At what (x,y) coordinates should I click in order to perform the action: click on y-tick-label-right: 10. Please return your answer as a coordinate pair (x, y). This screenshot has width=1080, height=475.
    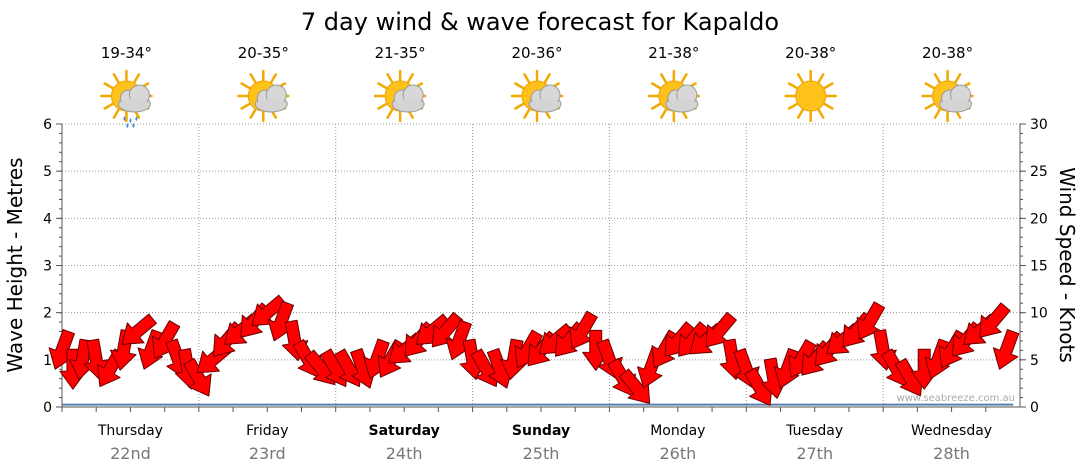
    Looking at the image, I should click on (1039, 314).